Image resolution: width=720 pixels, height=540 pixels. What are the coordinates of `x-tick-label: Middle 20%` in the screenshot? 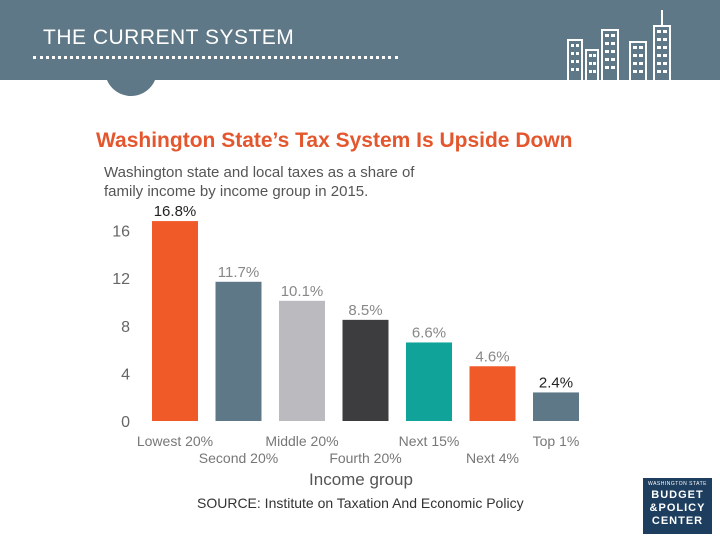 It's located at (301, 441).